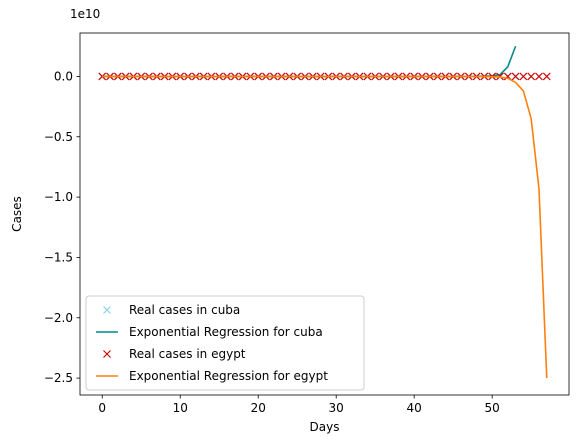  I want to click on y-tick-label: 0.0, so click(63, 76).